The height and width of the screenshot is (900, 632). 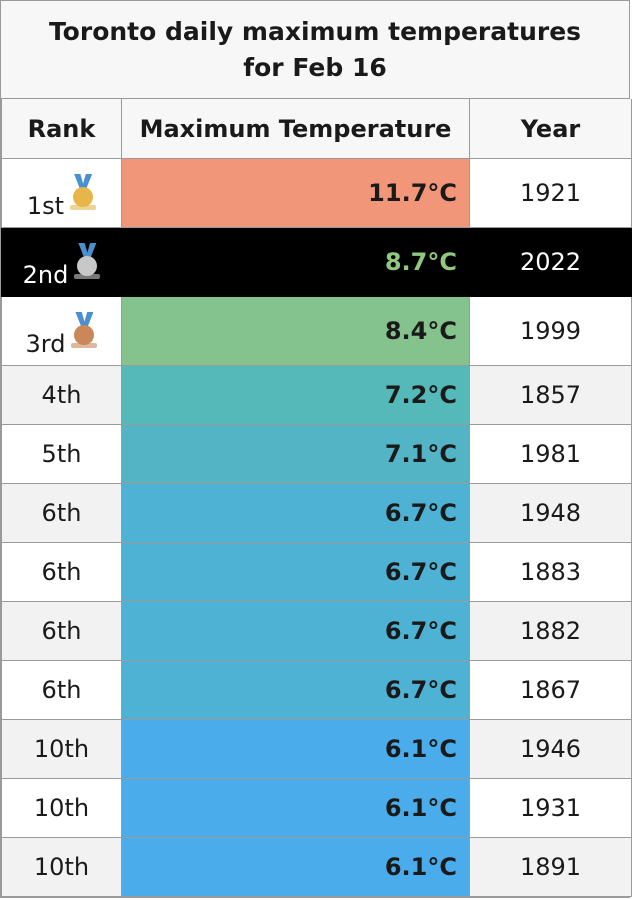 I want to click on year-cell: 1948, so click(x=550, y=513).